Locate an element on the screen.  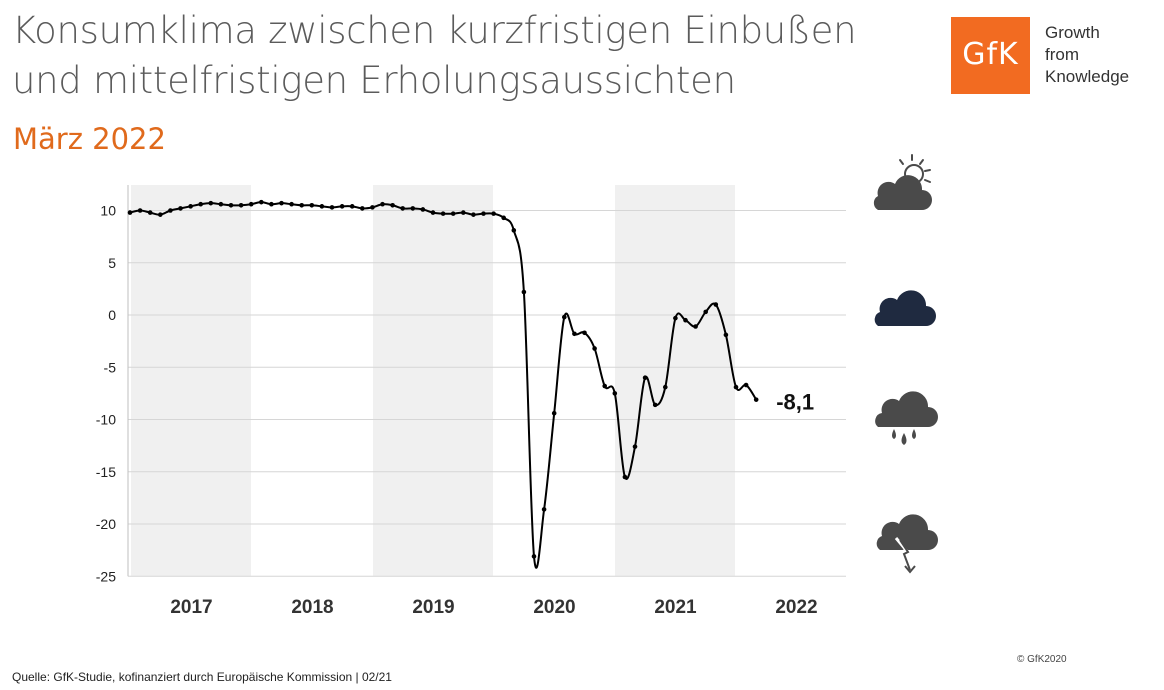
y-tick-label: -5 is located at coordinates (110, 367).